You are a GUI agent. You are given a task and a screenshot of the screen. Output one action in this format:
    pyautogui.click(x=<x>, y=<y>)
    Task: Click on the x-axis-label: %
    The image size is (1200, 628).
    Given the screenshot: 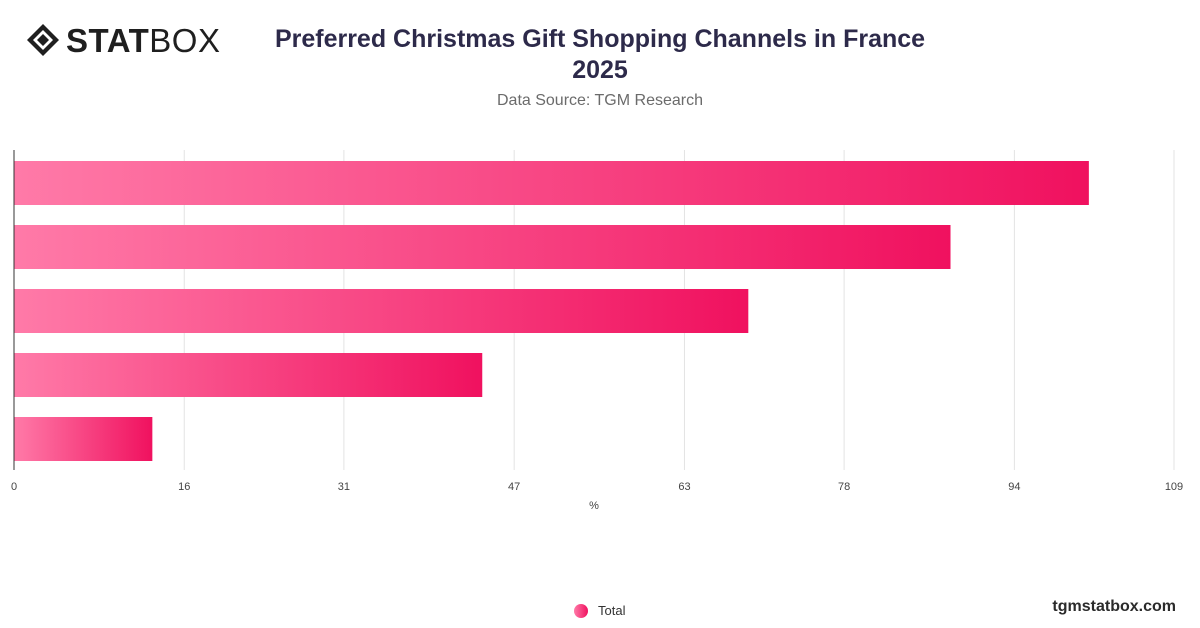 What is the action you would take?
    pyautogui.click(x=594, y=506)
    